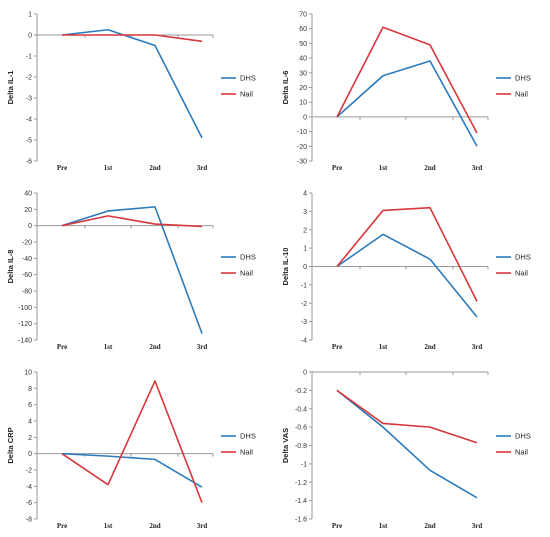 This screenshot has height=537, width=550. Describe the element at coordinates (301, 391) in the screenshot. I see `y-tick-label: -0.2` at that location.